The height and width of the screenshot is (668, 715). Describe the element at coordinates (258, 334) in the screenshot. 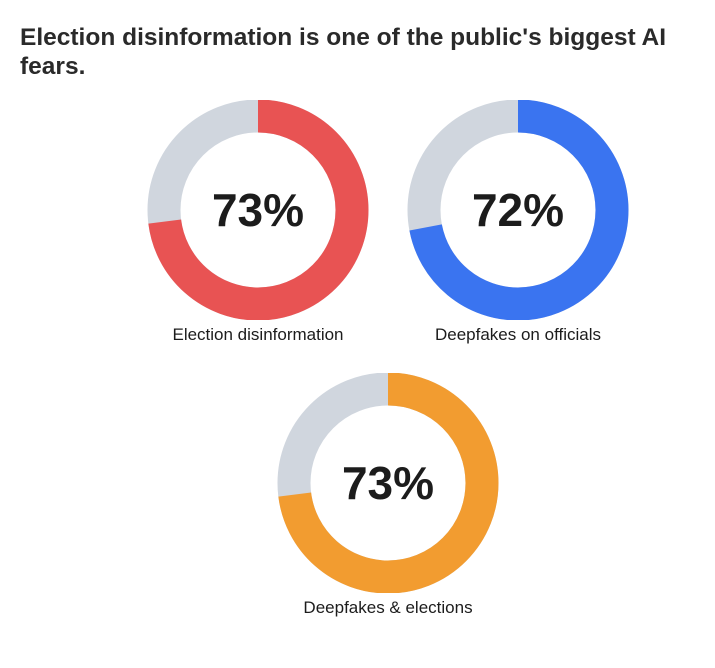

I see `donut-label: Election disinformation` at that location.